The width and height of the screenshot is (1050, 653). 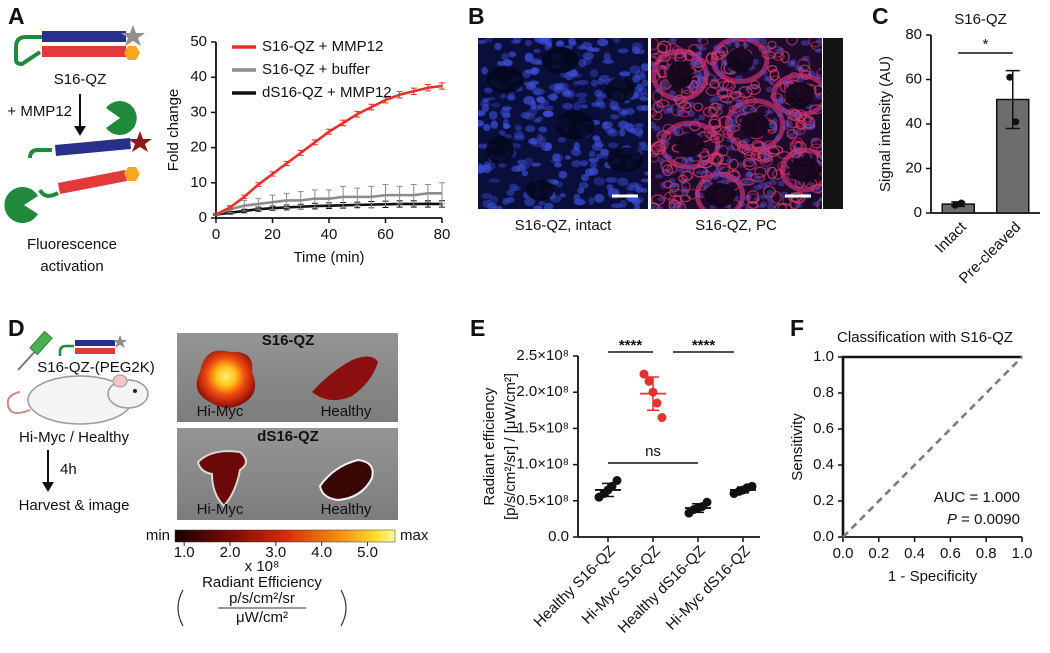 I want to click on image-cells, so click(x=563, y=123).